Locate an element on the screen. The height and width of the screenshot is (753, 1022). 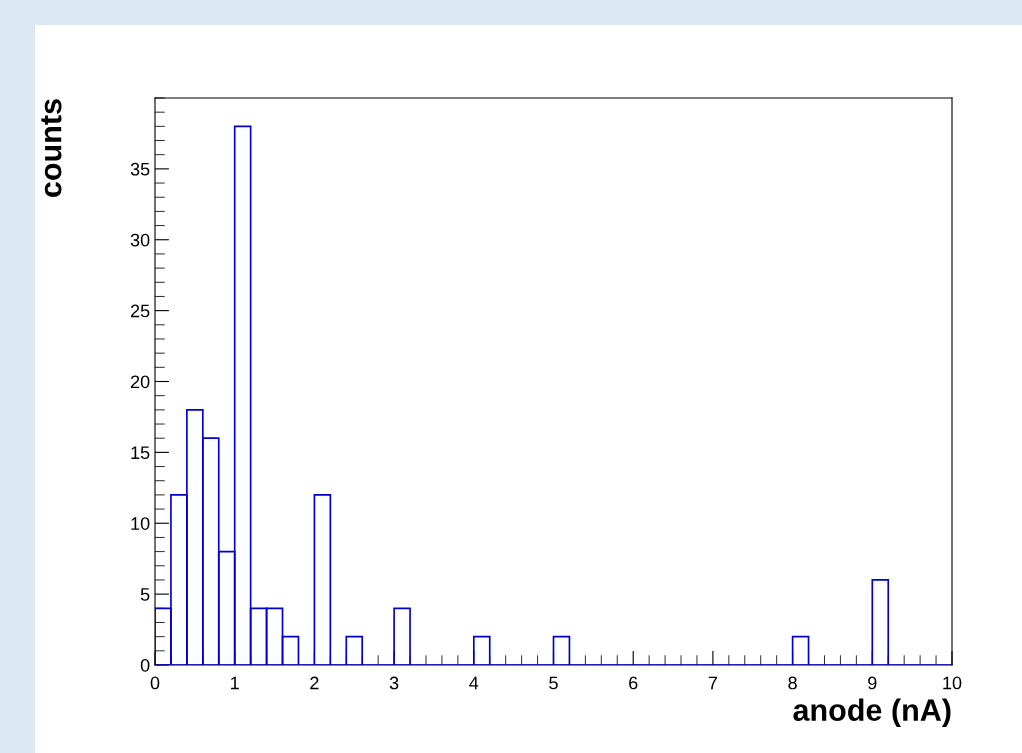
x-tick-label: 5 is located at coordinates (553, 683).